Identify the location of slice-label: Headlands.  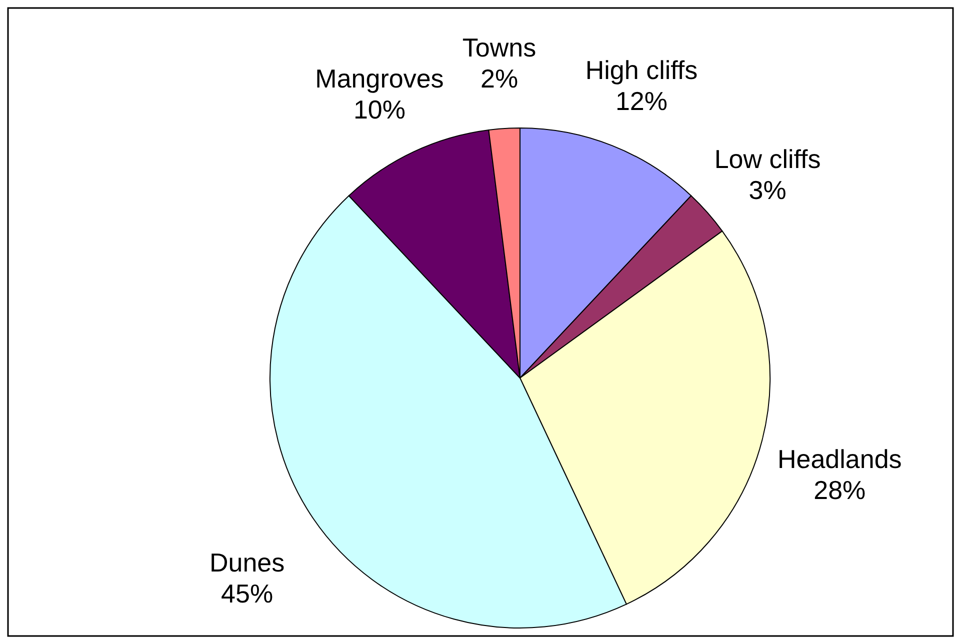
(839, 459).